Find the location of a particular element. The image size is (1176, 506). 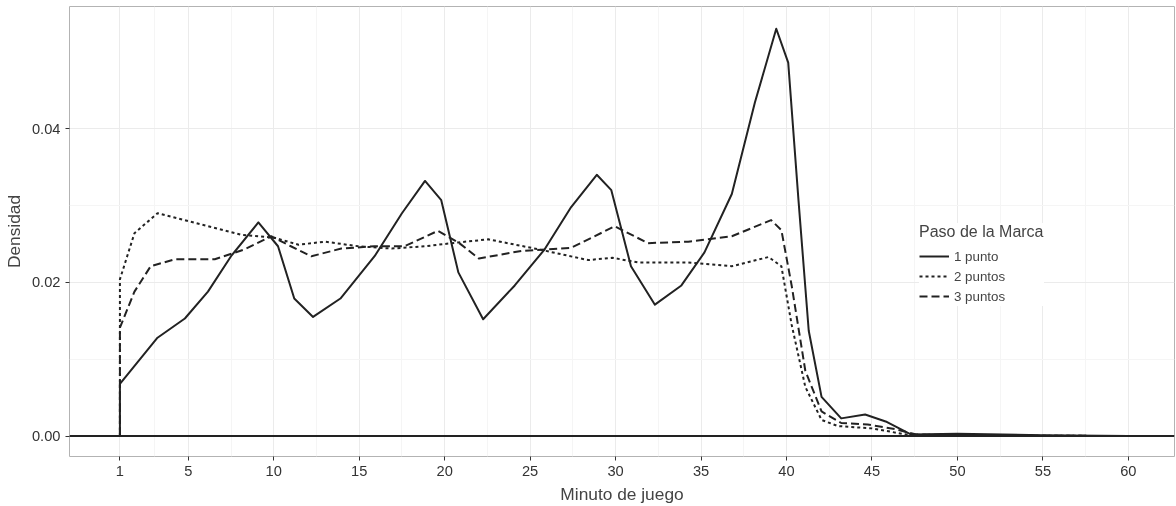

legend-title: Paso de la Marca is located at coordinates (981, 232).